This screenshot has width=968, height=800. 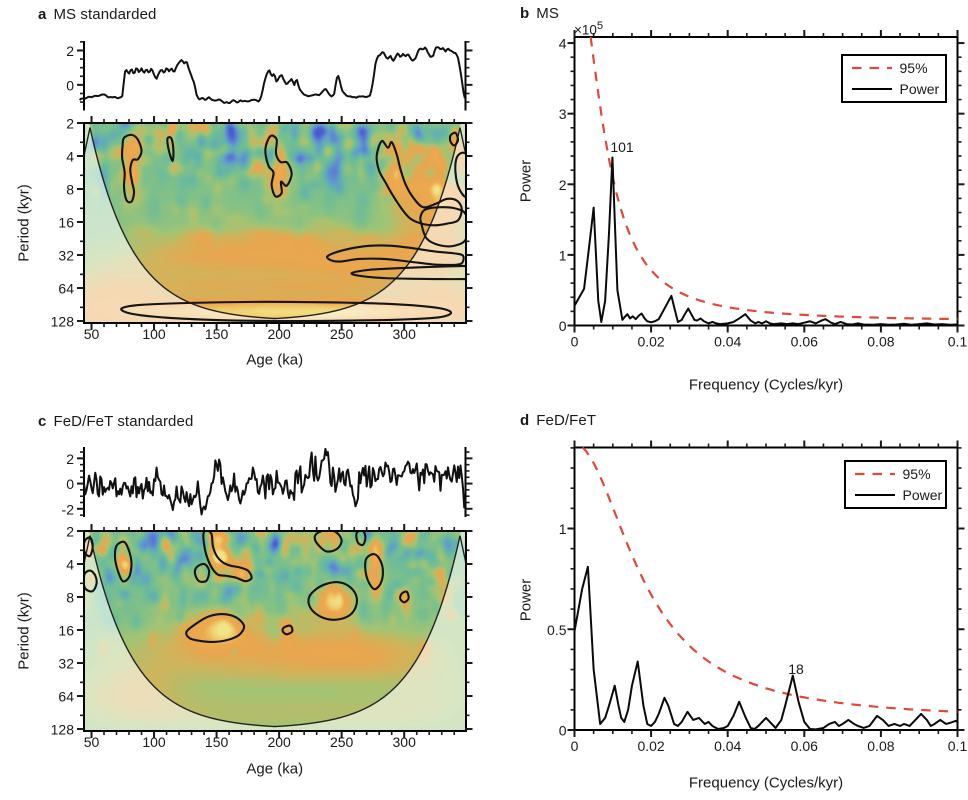 I want to click on legend-b: 95% Power, so click(x=893, y=78).